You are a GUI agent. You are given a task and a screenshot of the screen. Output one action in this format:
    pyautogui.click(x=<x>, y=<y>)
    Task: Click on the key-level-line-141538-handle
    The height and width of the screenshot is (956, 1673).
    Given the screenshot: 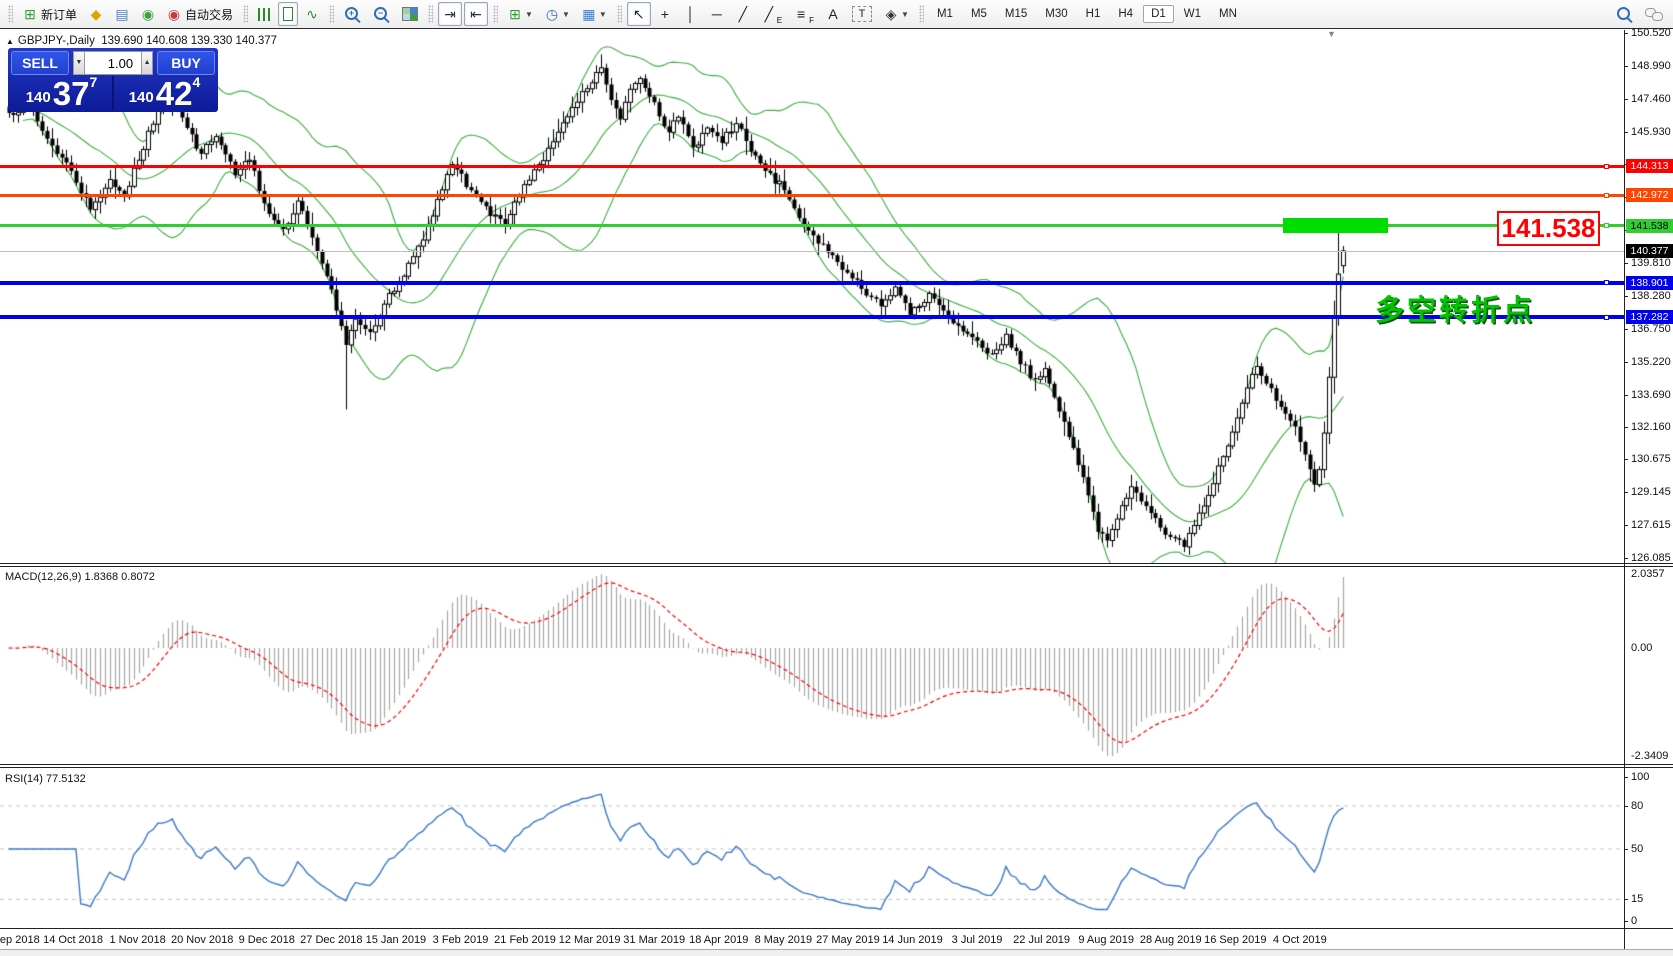 What is the action you would take?
    pyautogui.click(x=1606, y=226)
    